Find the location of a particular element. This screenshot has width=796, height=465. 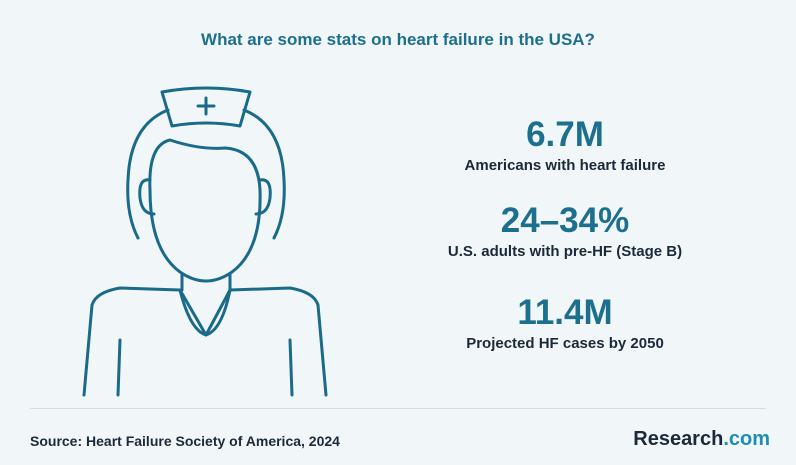

brand: Research.com is located at coordinates (701, 439).